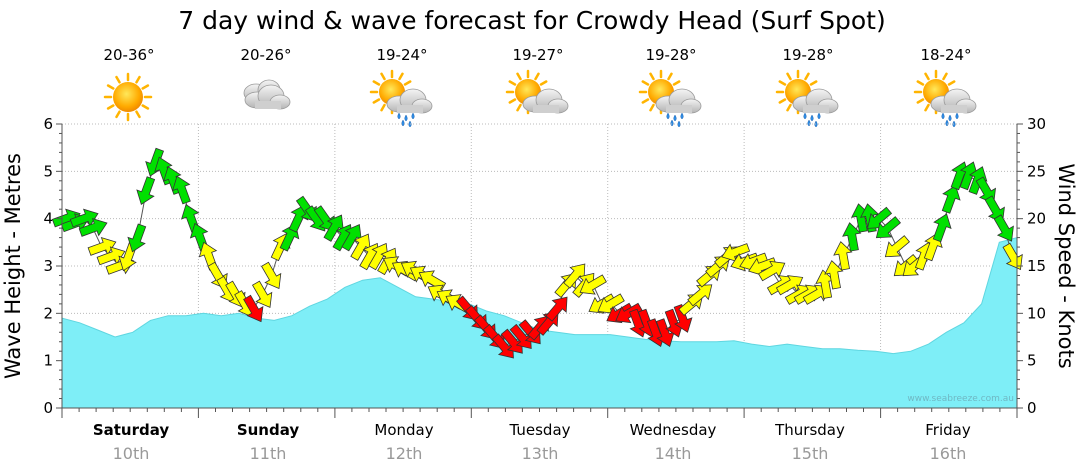 The height and width of the screenshot is (475, 1080). I want to click on day-date-label: 16th, so click(948, 453).